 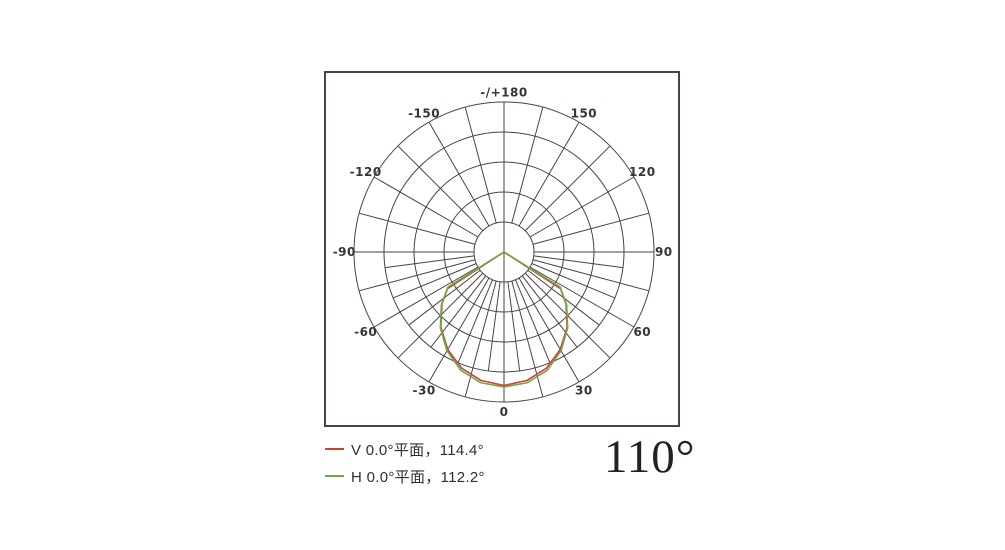 I want to click on angle-label-30: 30, so click(x=584, y=390).